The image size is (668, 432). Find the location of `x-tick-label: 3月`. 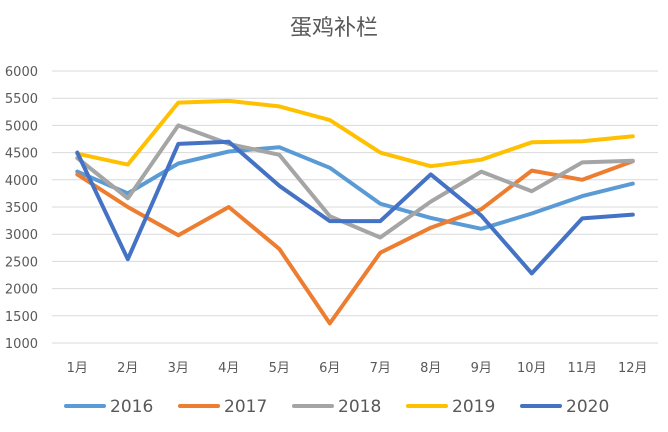

x-tick-label: 3月 is located at coordinates (178, 368).